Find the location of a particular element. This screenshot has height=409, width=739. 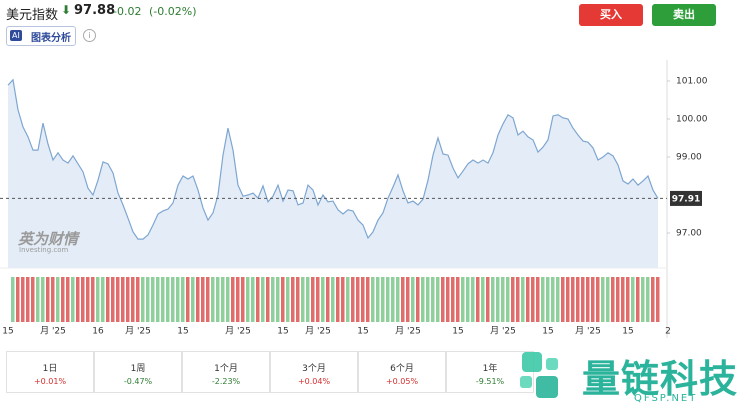

logo is located at coordinates (546, 375).